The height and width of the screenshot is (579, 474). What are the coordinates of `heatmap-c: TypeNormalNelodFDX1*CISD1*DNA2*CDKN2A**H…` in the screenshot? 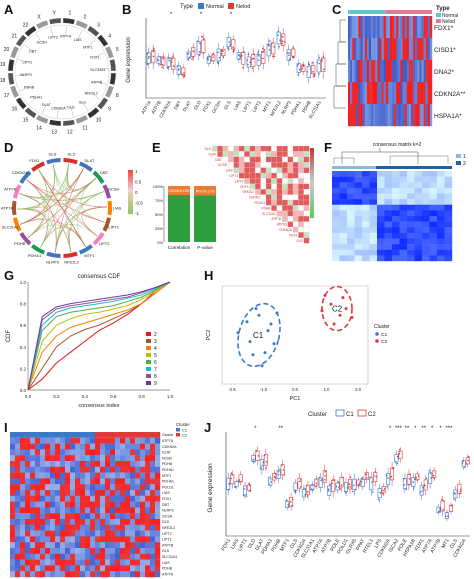 It's located at (399, 66).